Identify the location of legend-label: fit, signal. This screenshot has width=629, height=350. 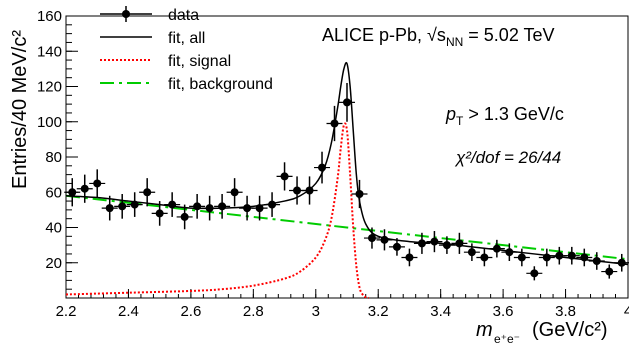
(199, 61).